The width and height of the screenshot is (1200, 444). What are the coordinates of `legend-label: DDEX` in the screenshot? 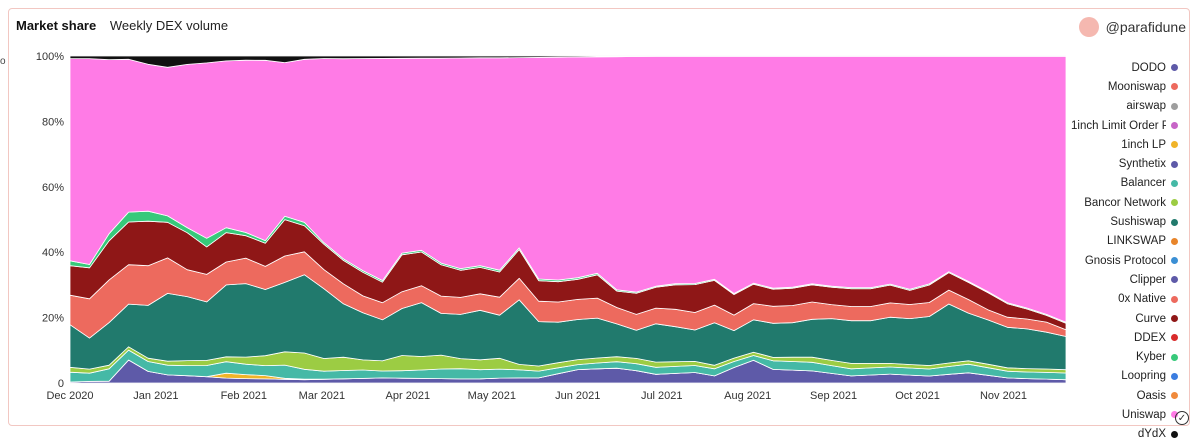 It's located at (1150, 338).